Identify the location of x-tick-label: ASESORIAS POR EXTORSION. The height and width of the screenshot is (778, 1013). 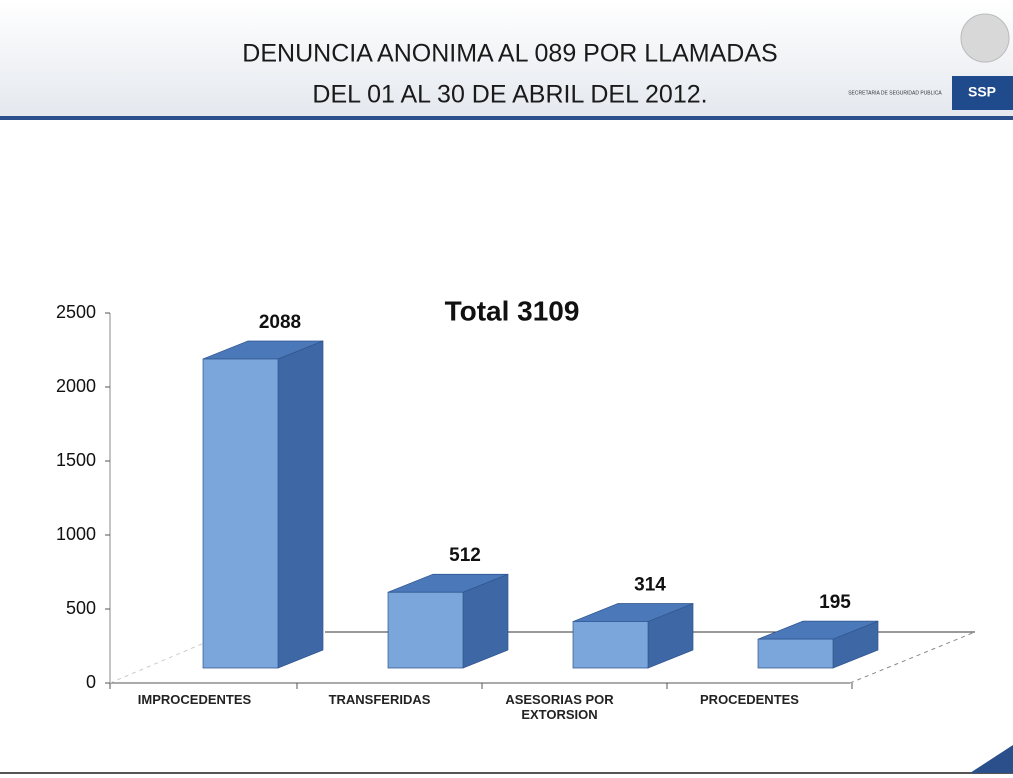
(559, 707).